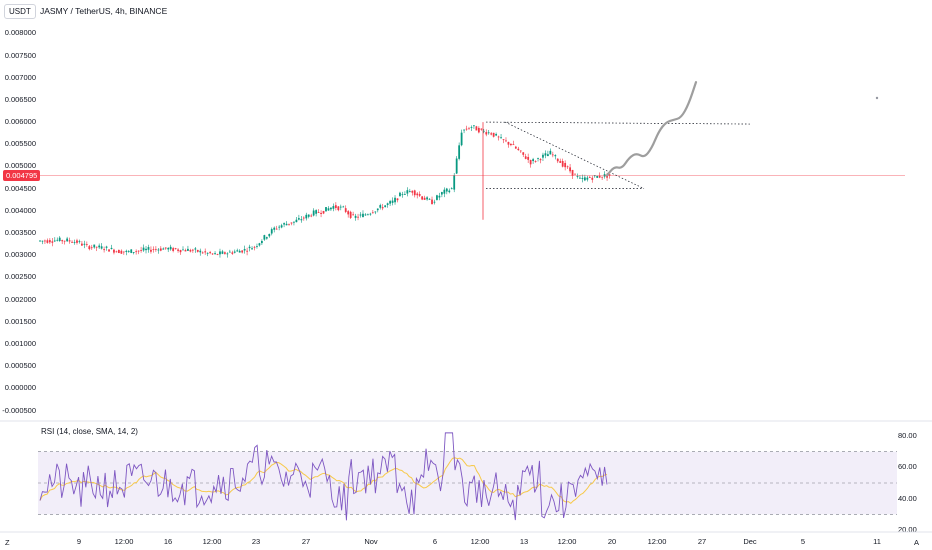 This screenshot has height=550, width=932. Describe the element at coordinates (20, 388) in the screenshot. I see `price-tick: 0.000000` at that location.